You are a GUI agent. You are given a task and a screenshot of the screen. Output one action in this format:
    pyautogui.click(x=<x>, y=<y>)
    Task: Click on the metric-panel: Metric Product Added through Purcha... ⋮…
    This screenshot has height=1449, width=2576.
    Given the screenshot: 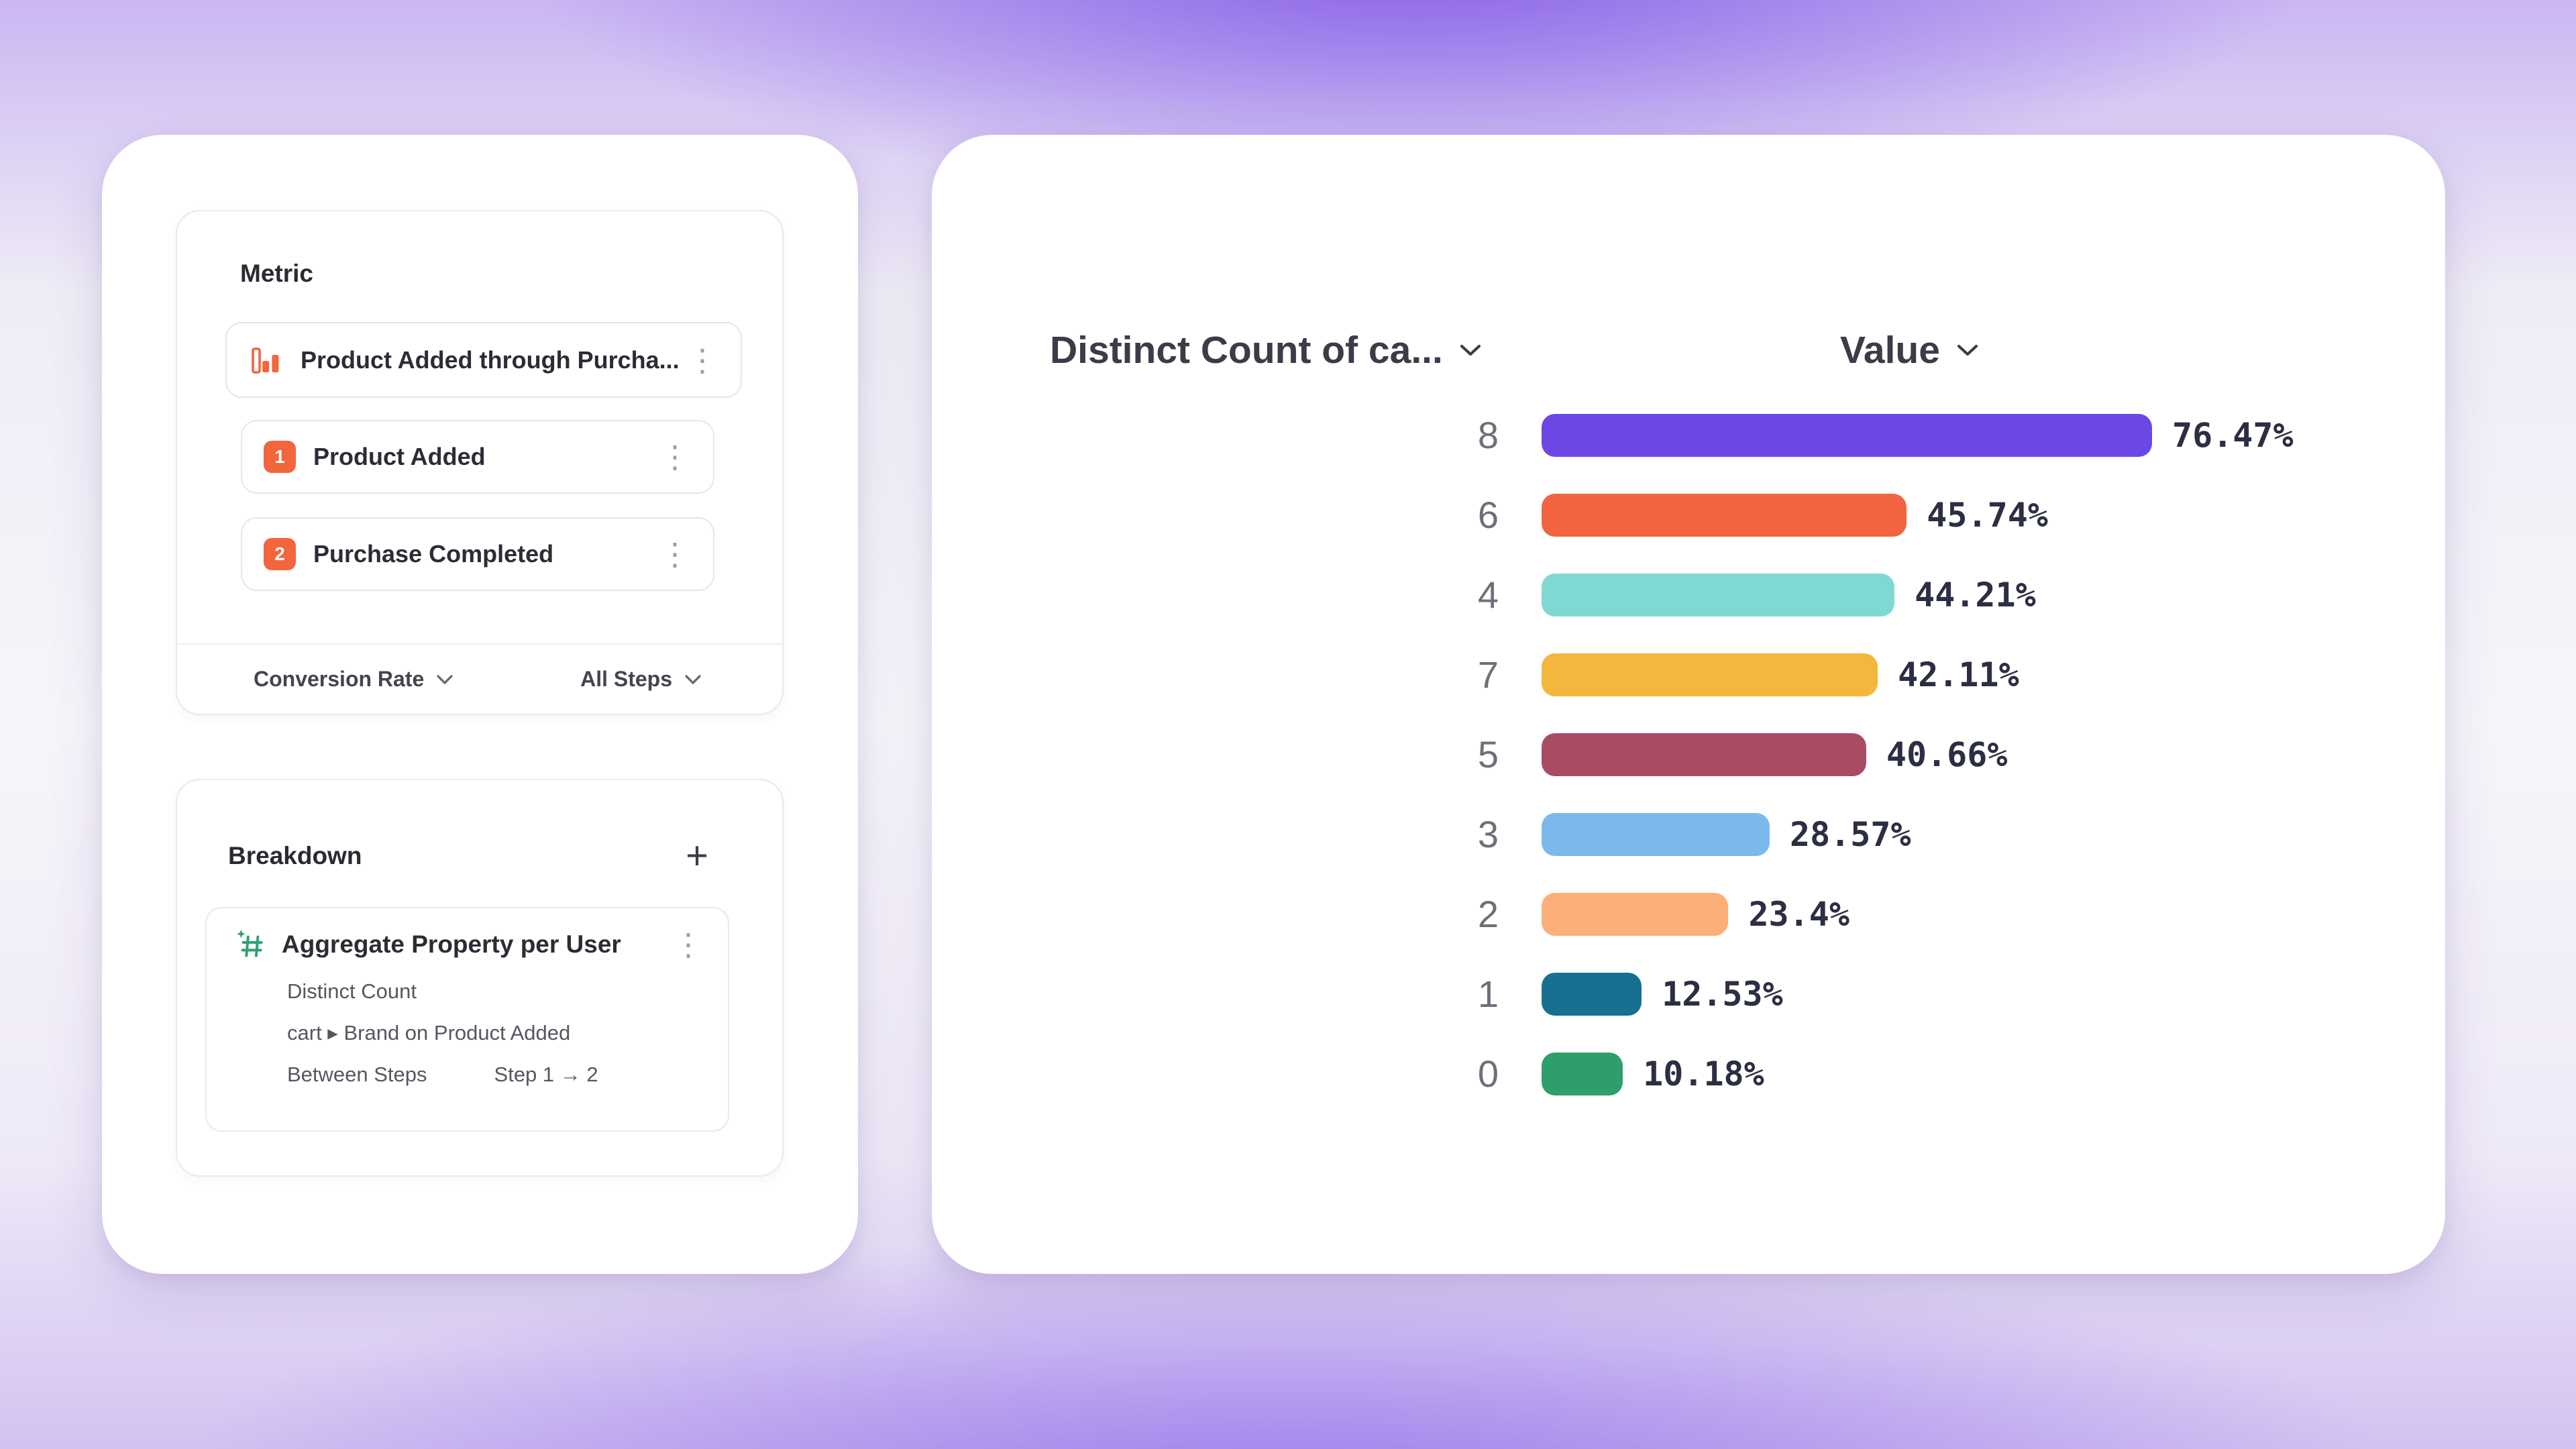 What is the action you would take?
    pyautogui.click(x=480, y=462)
    